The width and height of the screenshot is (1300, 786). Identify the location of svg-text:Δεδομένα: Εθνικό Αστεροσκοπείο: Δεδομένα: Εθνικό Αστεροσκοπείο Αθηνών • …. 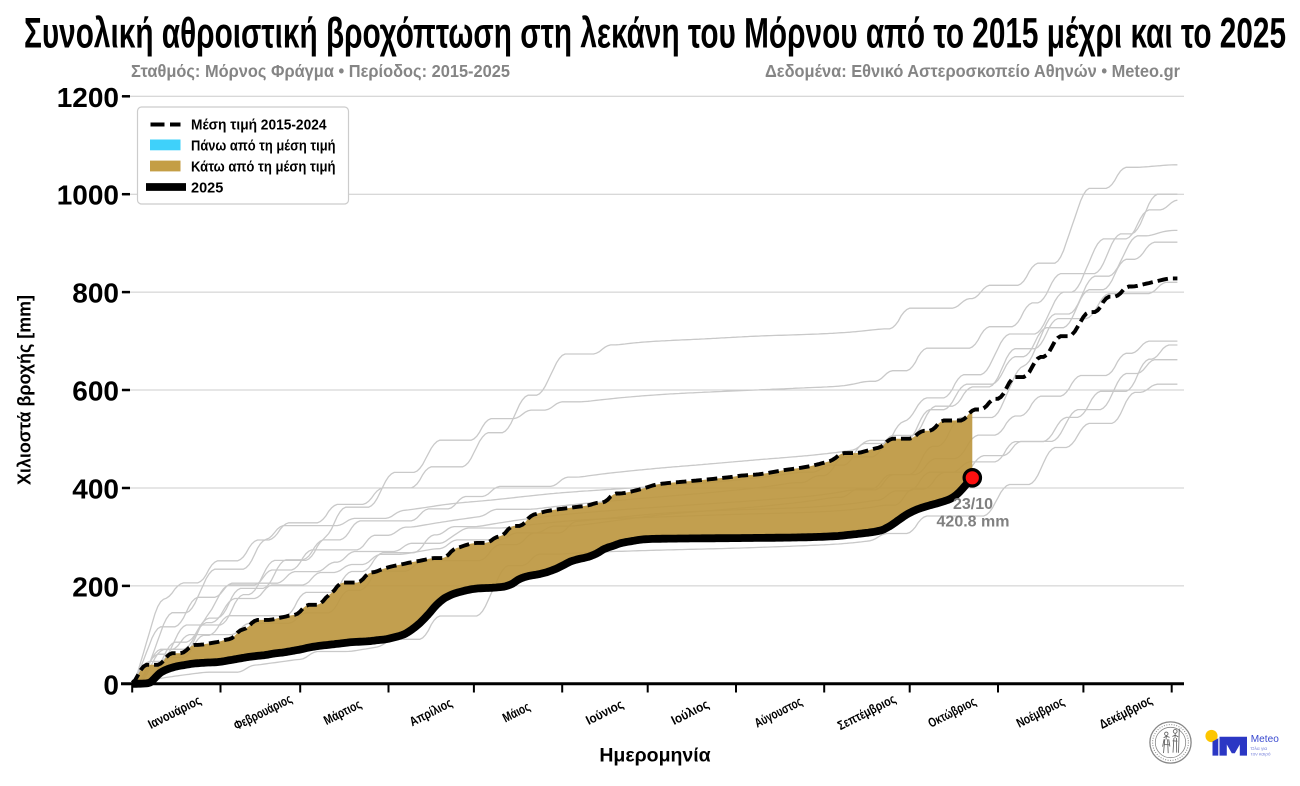
(972, 71).